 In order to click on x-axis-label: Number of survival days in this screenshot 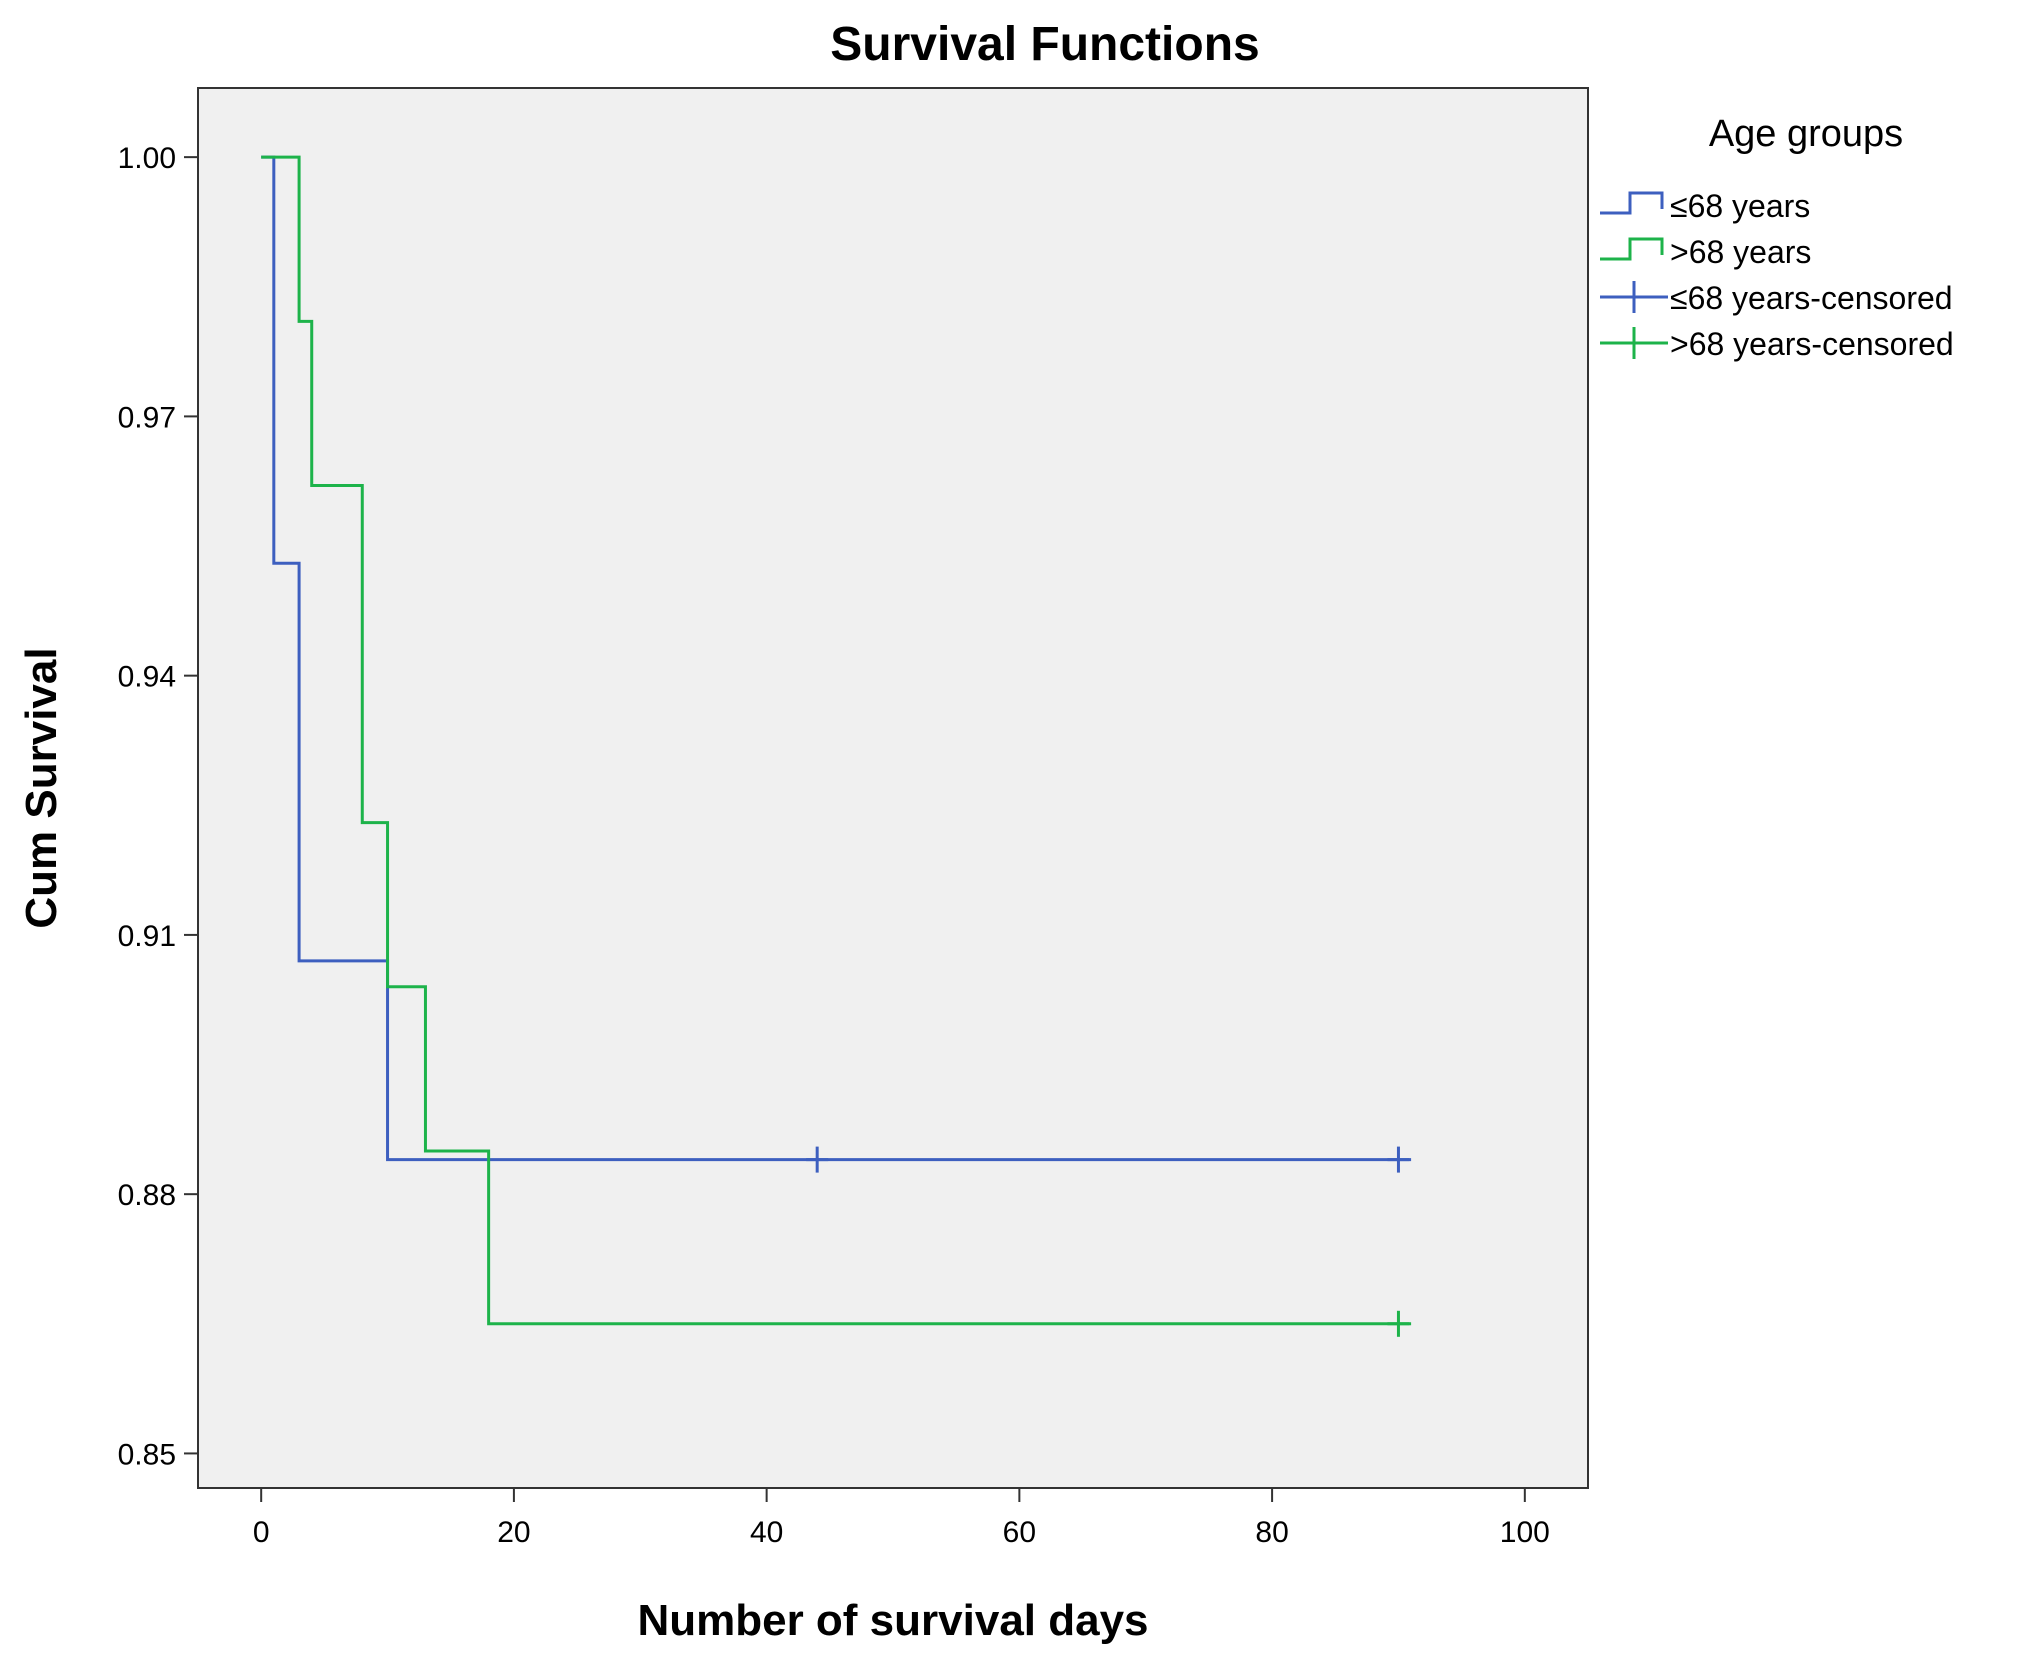, I will do `click(892, 1620)`.